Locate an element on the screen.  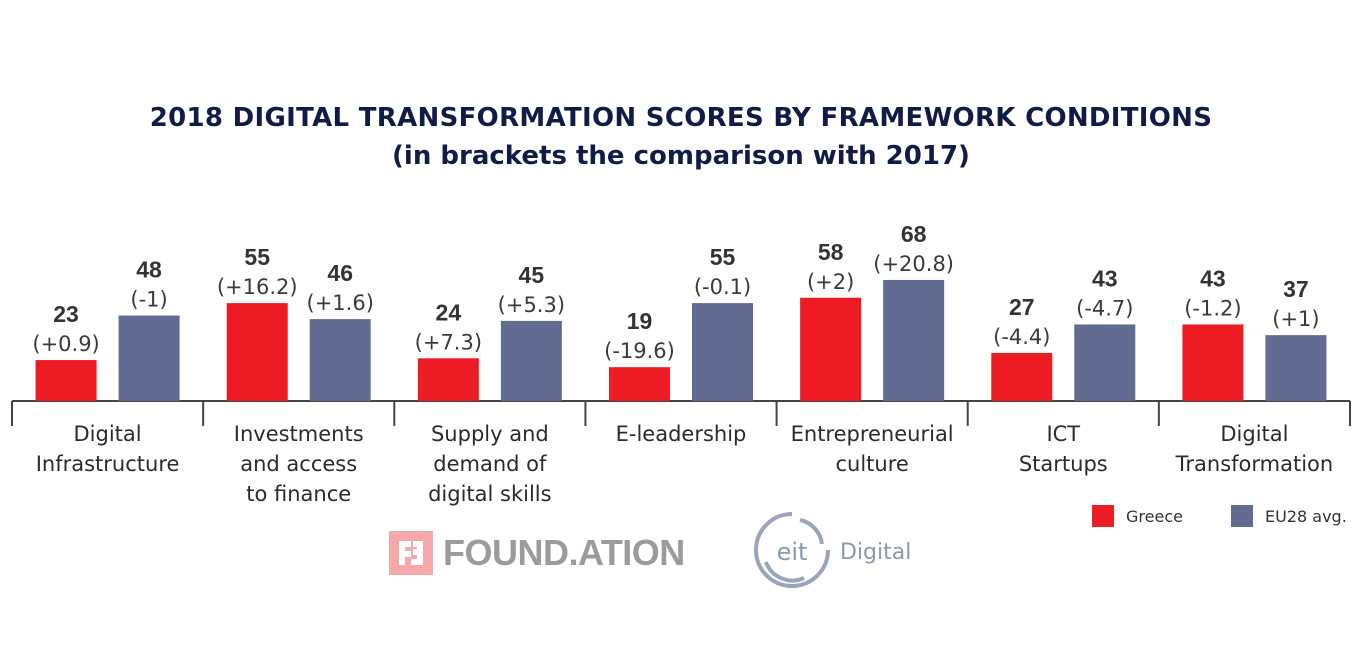
change-label-greece: (+7.3) is located at coordinates (448, 342).